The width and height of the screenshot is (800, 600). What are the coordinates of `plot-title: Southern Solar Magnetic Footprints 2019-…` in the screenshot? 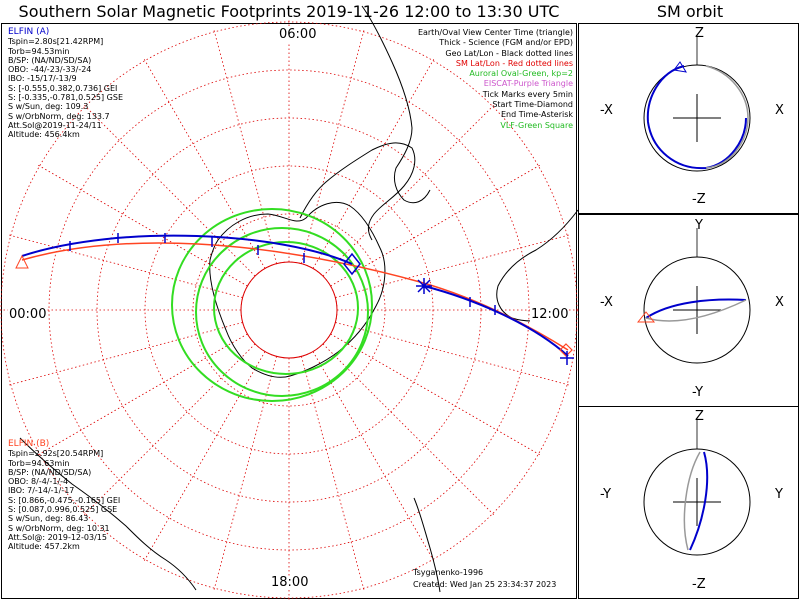 It's located at (289, 11).